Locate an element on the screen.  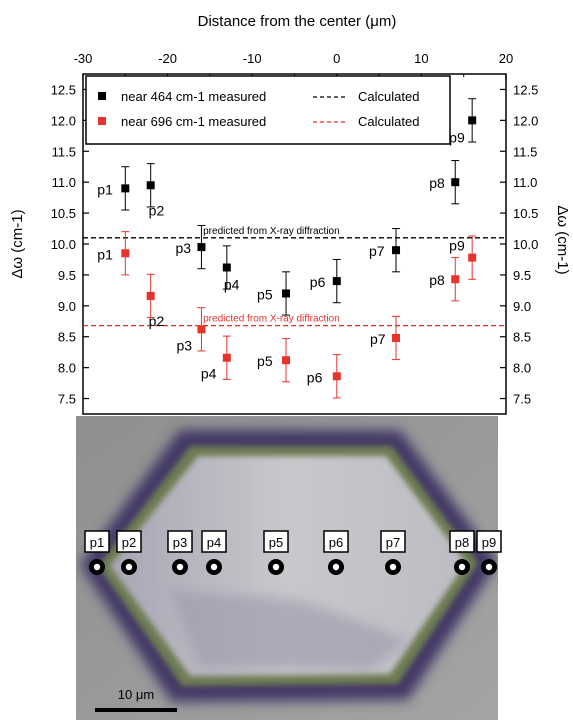
legend-label-696: near 696 cm-1 measured is located at coordinates (193, 121).